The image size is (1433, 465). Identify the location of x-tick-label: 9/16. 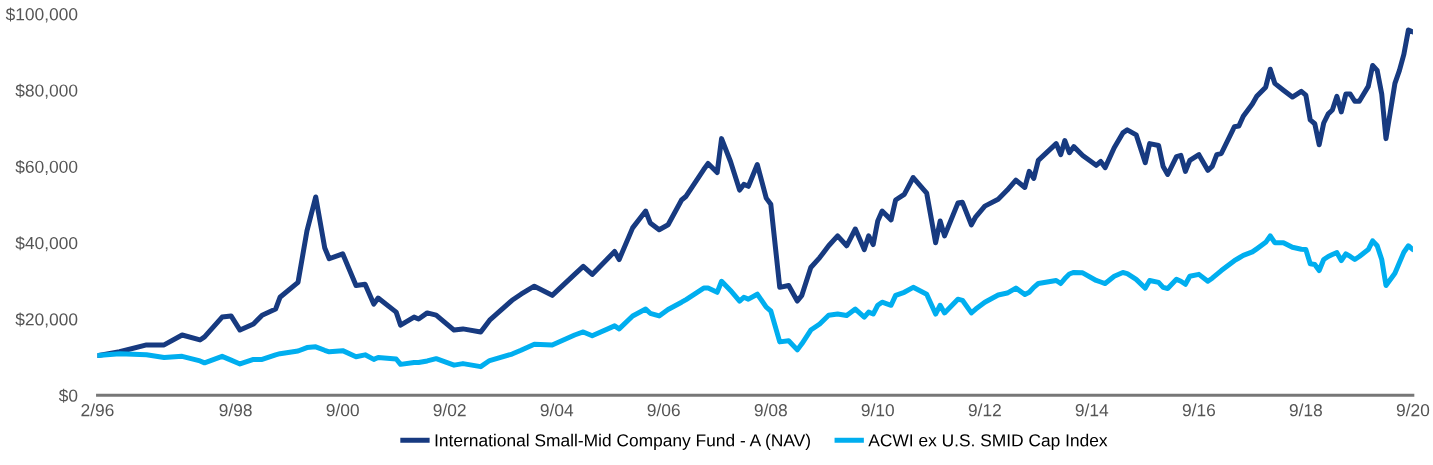
(1199, 410).